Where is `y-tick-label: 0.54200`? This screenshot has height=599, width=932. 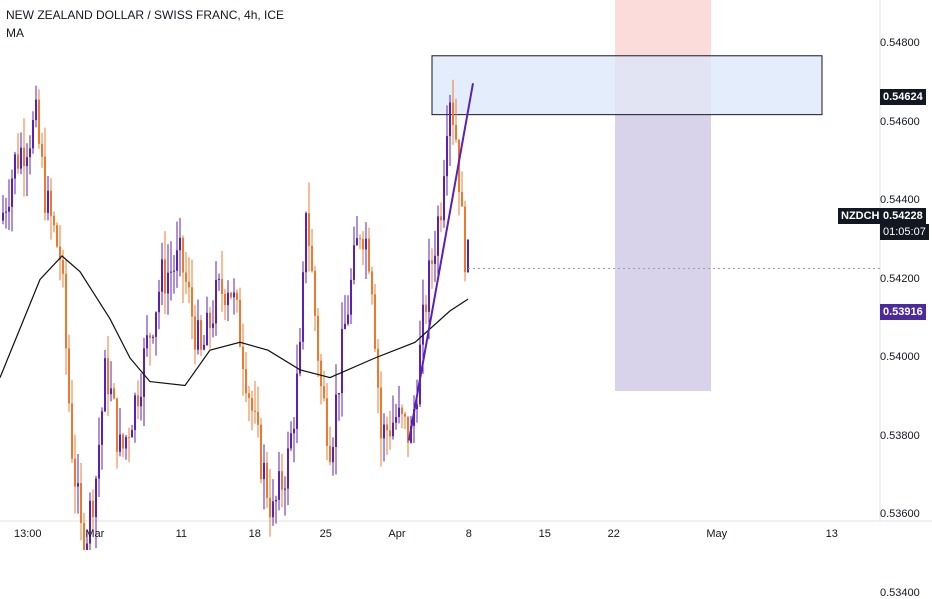 y-tick-label: 0.54200 is located at coordinates (900, 278).